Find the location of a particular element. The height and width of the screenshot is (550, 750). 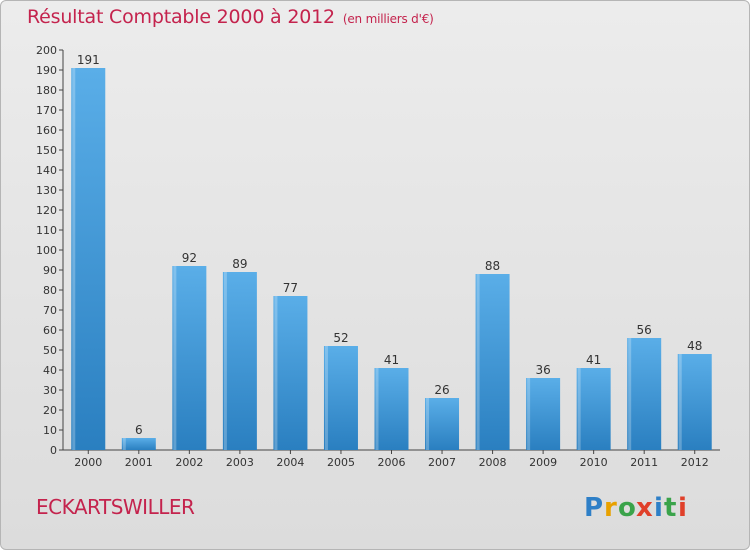

bar-2007 is located at coordinates (442, 424).